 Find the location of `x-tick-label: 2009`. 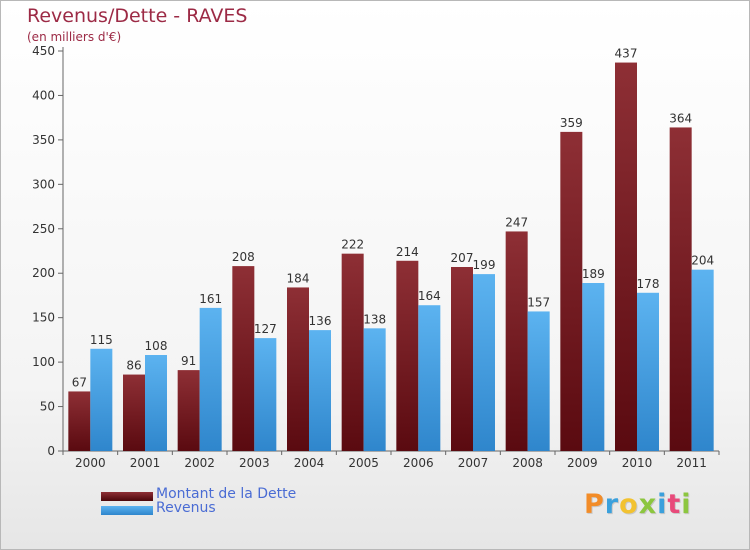

x-tick-label: 2009 is located at coordinates (582, 463).